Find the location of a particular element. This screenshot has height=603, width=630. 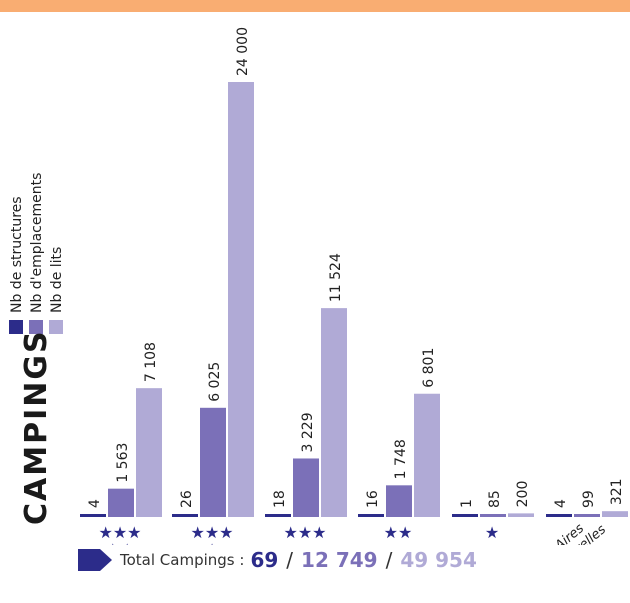

data-label: 16 is located at coordinates (373, 499).